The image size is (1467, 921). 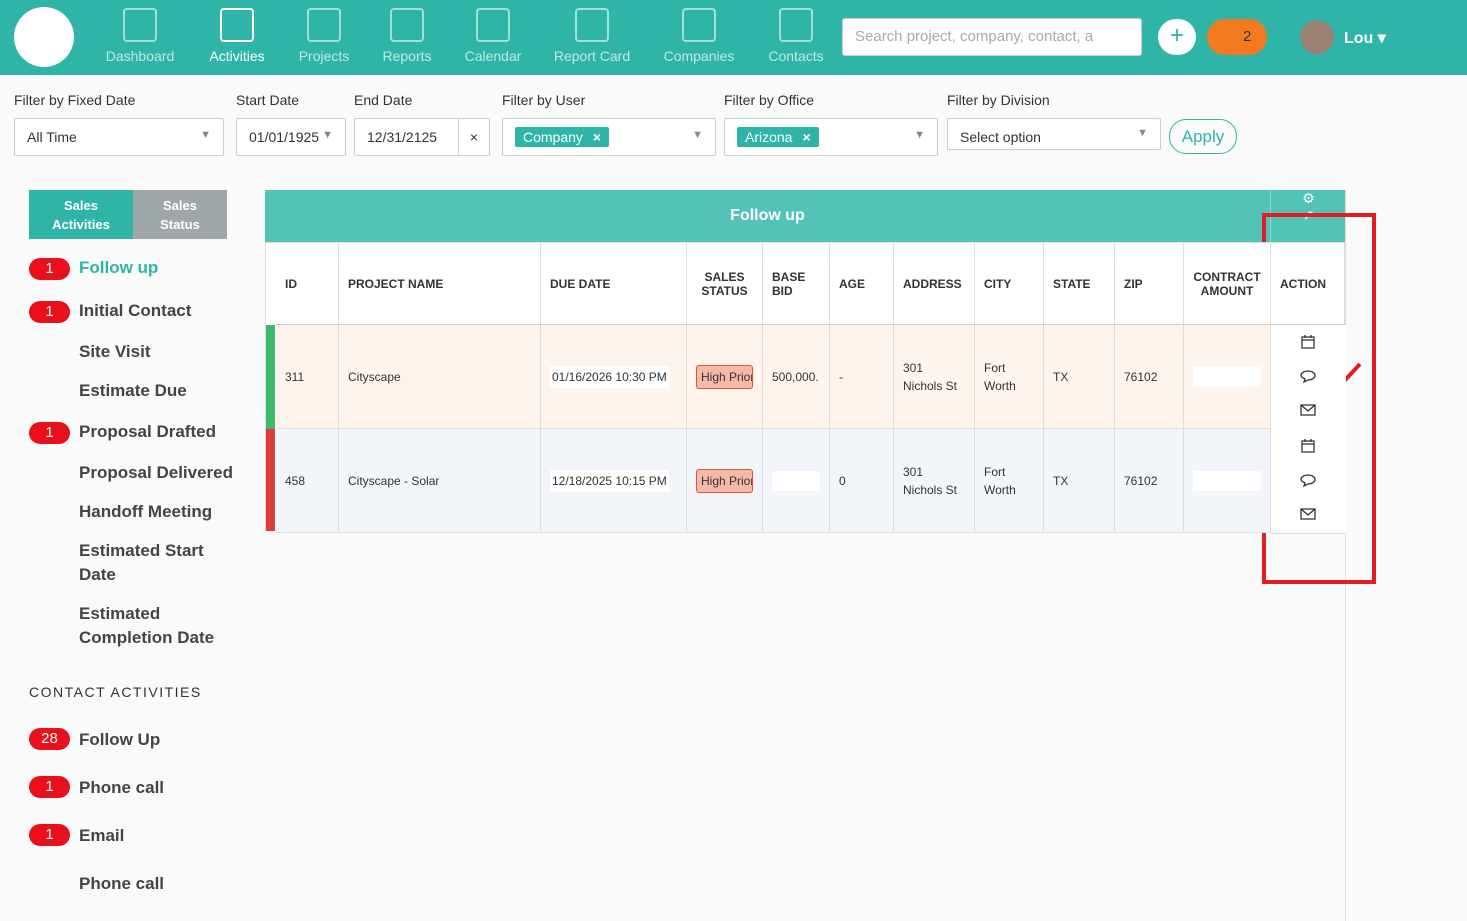 I want to click on user-label: Lou, so click(x=1359, y=38).